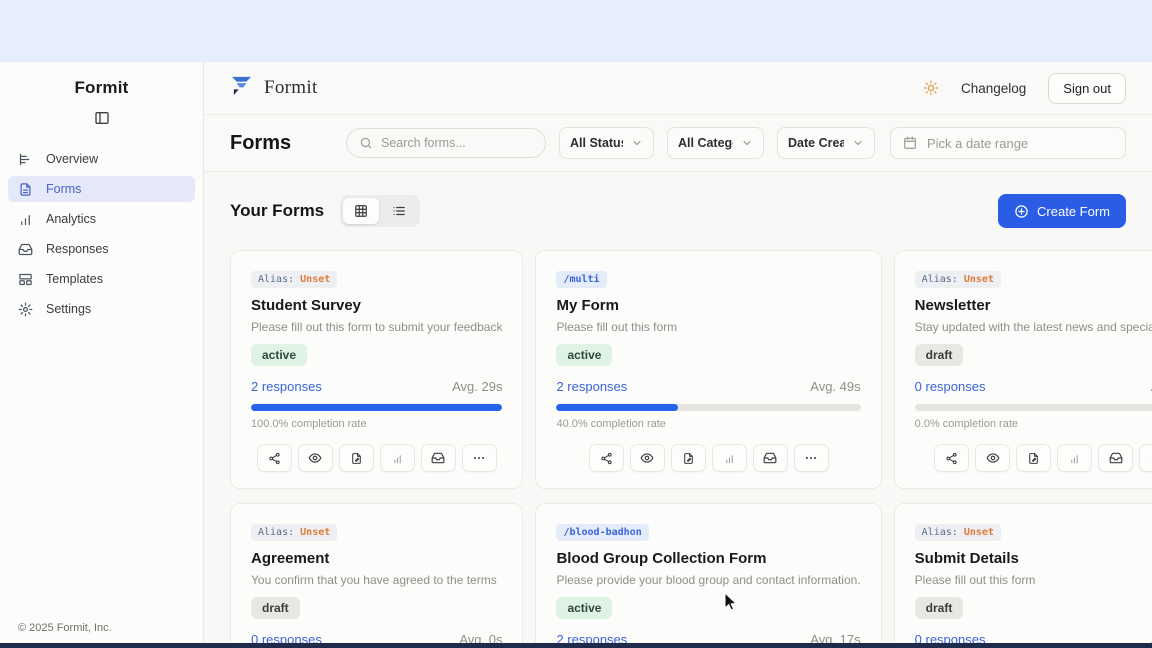  I want to click on view-toggle, so click(380, 211).